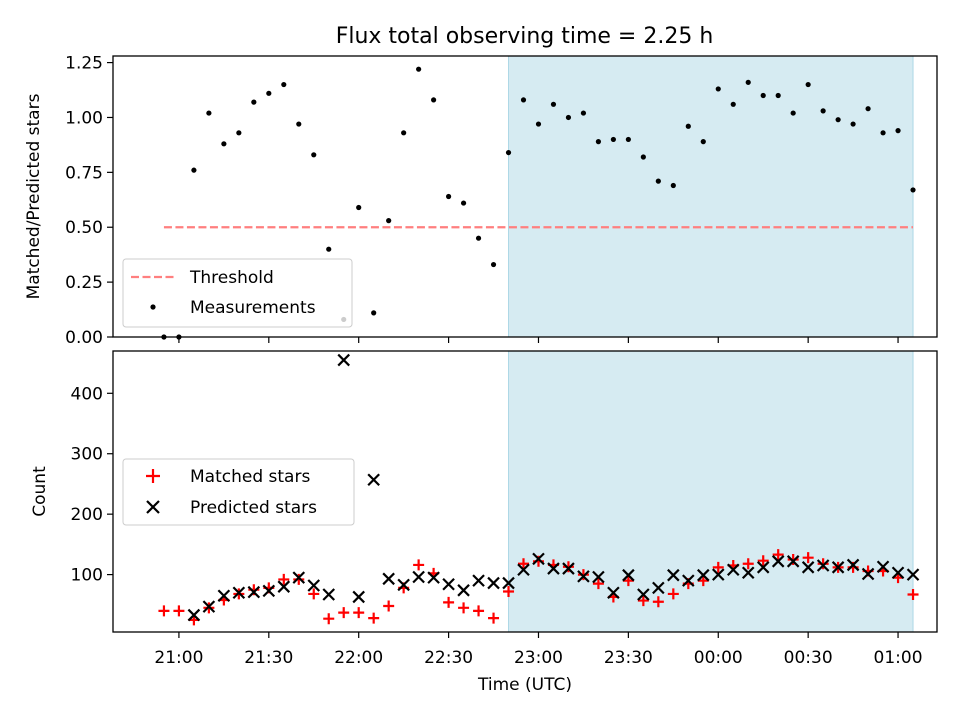 This screenshot has width=960, height=720. Describe the element at coordinates (718, 658) in the screenshot. I see `time-x-tick-label: 00:00` at that location.